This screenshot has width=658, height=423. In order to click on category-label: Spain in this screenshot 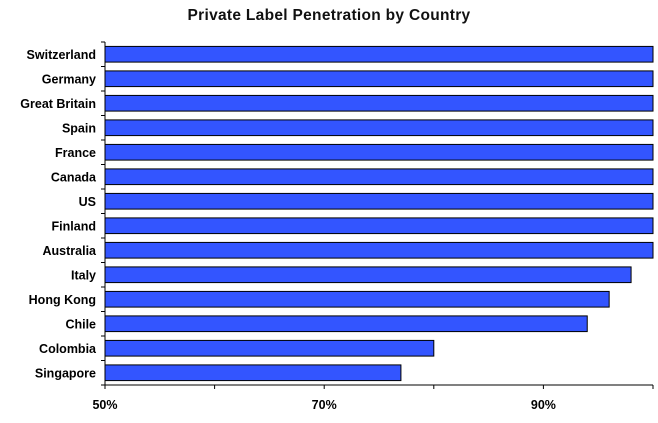, I will do `click(79, 128)`.